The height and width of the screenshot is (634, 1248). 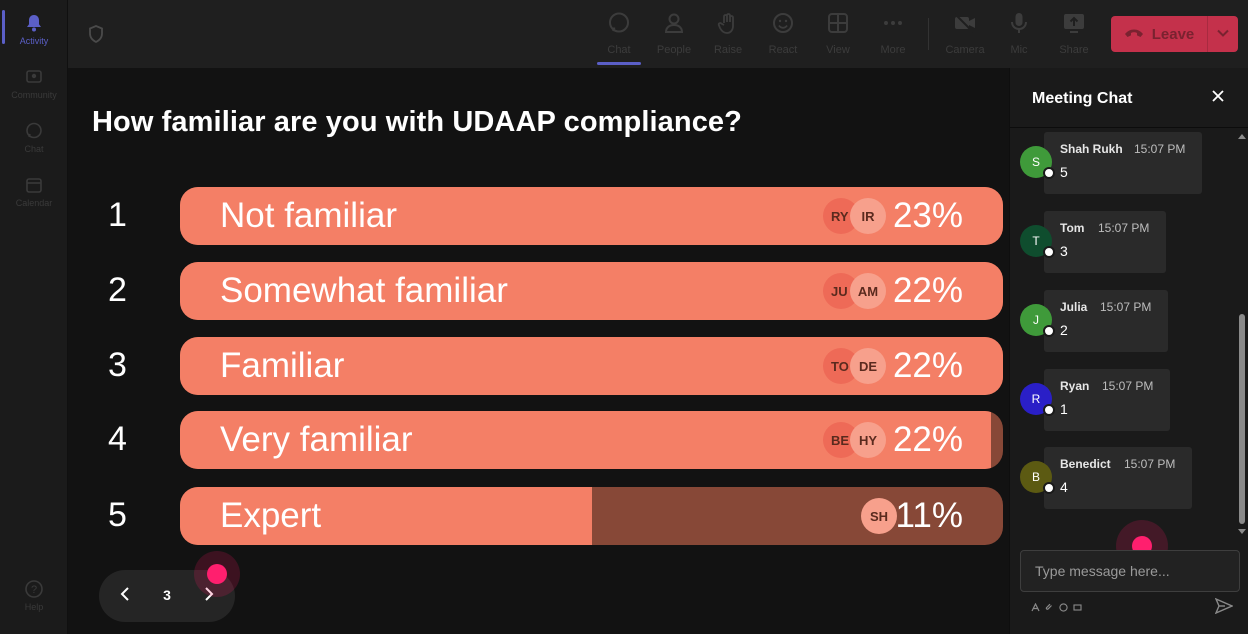 What do you see at coordinates (386, 516) in the screenshot?
I see `option-result-fill` at bounding box center [386, 516].